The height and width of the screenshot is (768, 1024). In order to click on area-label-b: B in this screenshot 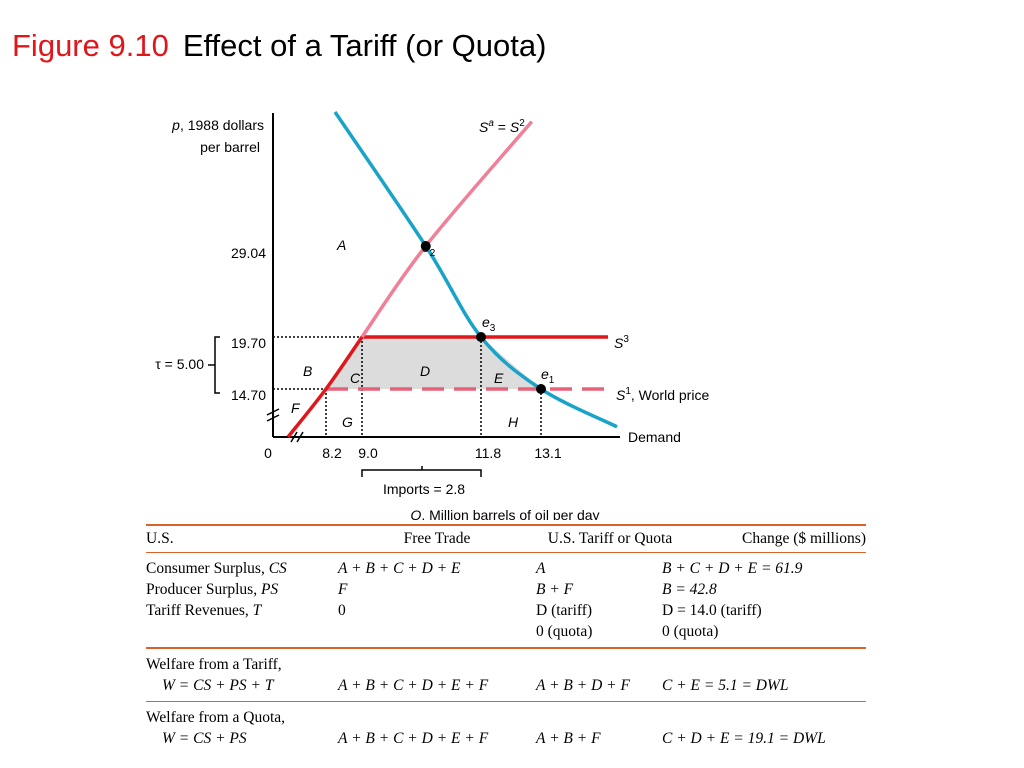, I will do `click(307, 371)`.